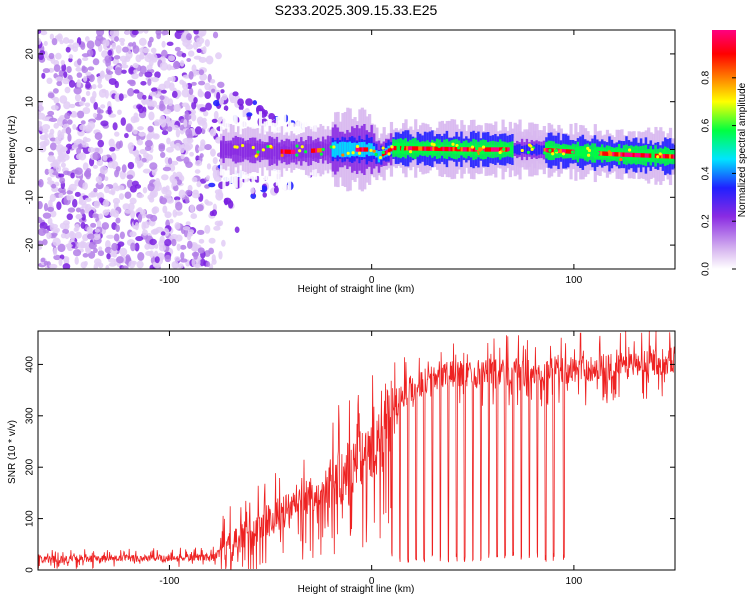 The image size is (750, 600). Describe the element at coordinates (169, 581) in the screenshot. I see `x-tick-label: -100` at that location.